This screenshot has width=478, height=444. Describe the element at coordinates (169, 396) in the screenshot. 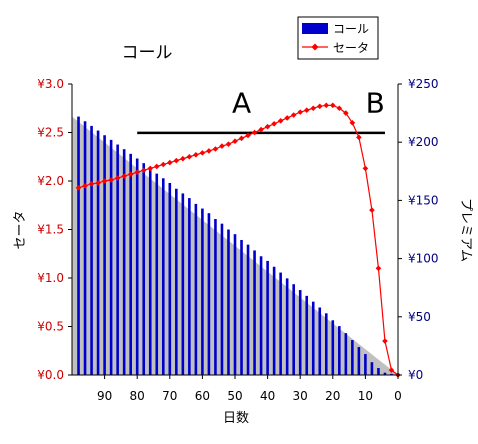

I see `x-tick-label: 70` at that location.